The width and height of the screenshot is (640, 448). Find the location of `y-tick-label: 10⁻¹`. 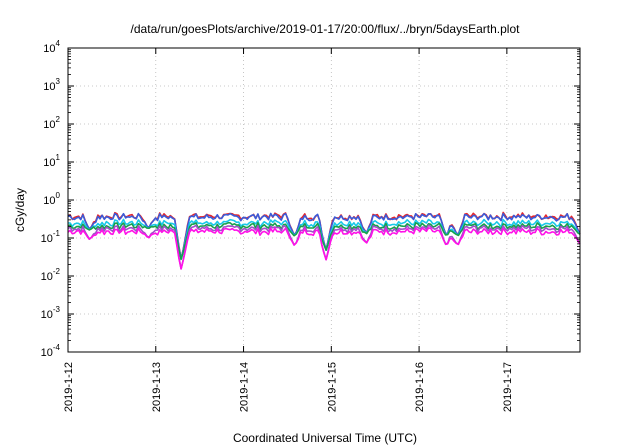

y-tick-label: 10⁻¹ is located at coordinates (51, 237).